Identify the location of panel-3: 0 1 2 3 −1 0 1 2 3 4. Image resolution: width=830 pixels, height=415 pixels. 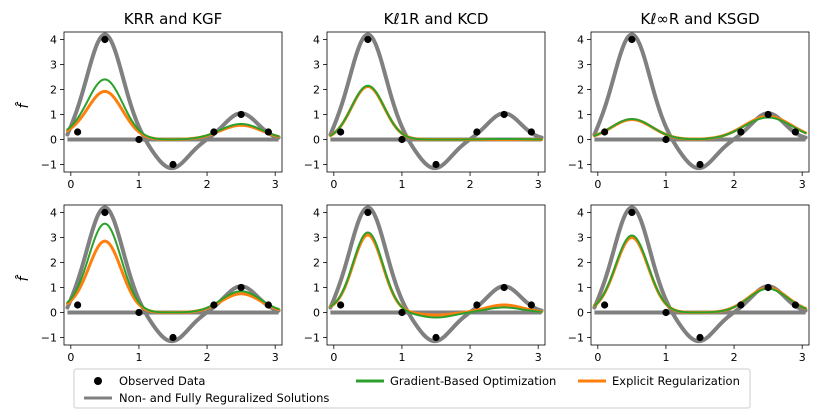
(689, 111).